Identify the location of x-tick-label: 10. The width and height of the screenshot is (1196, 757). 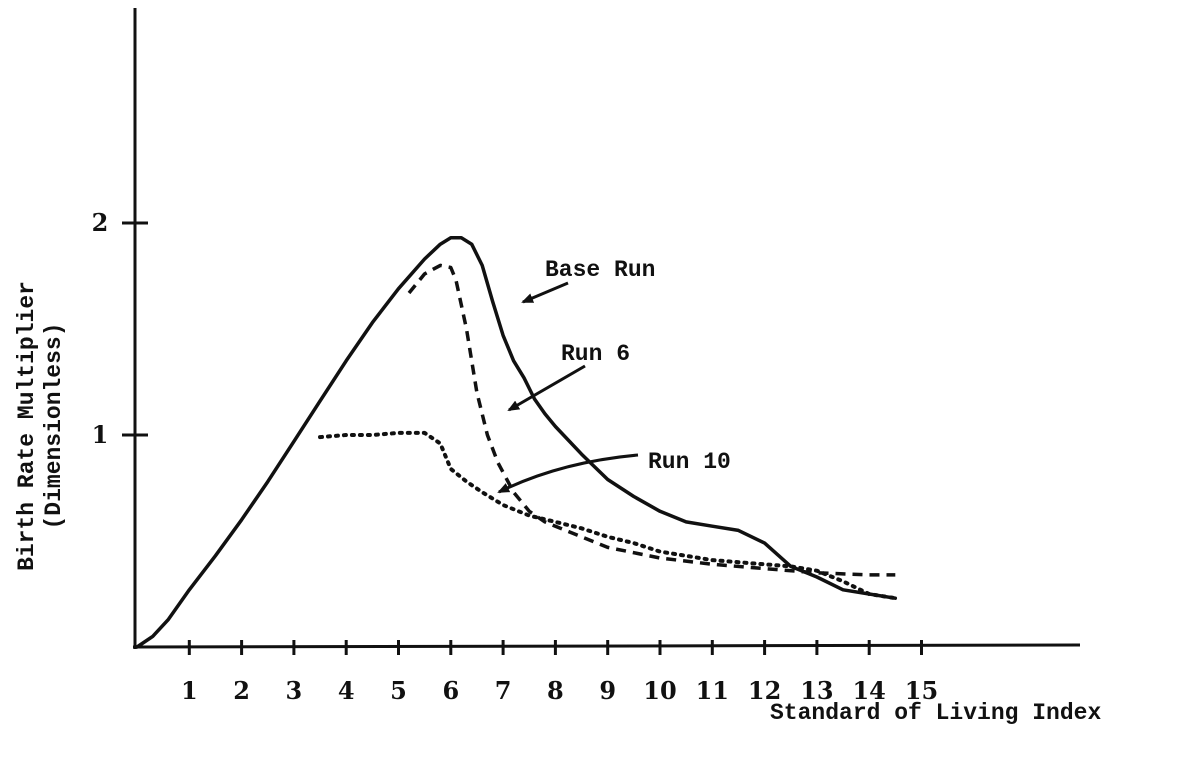
(659, 690).